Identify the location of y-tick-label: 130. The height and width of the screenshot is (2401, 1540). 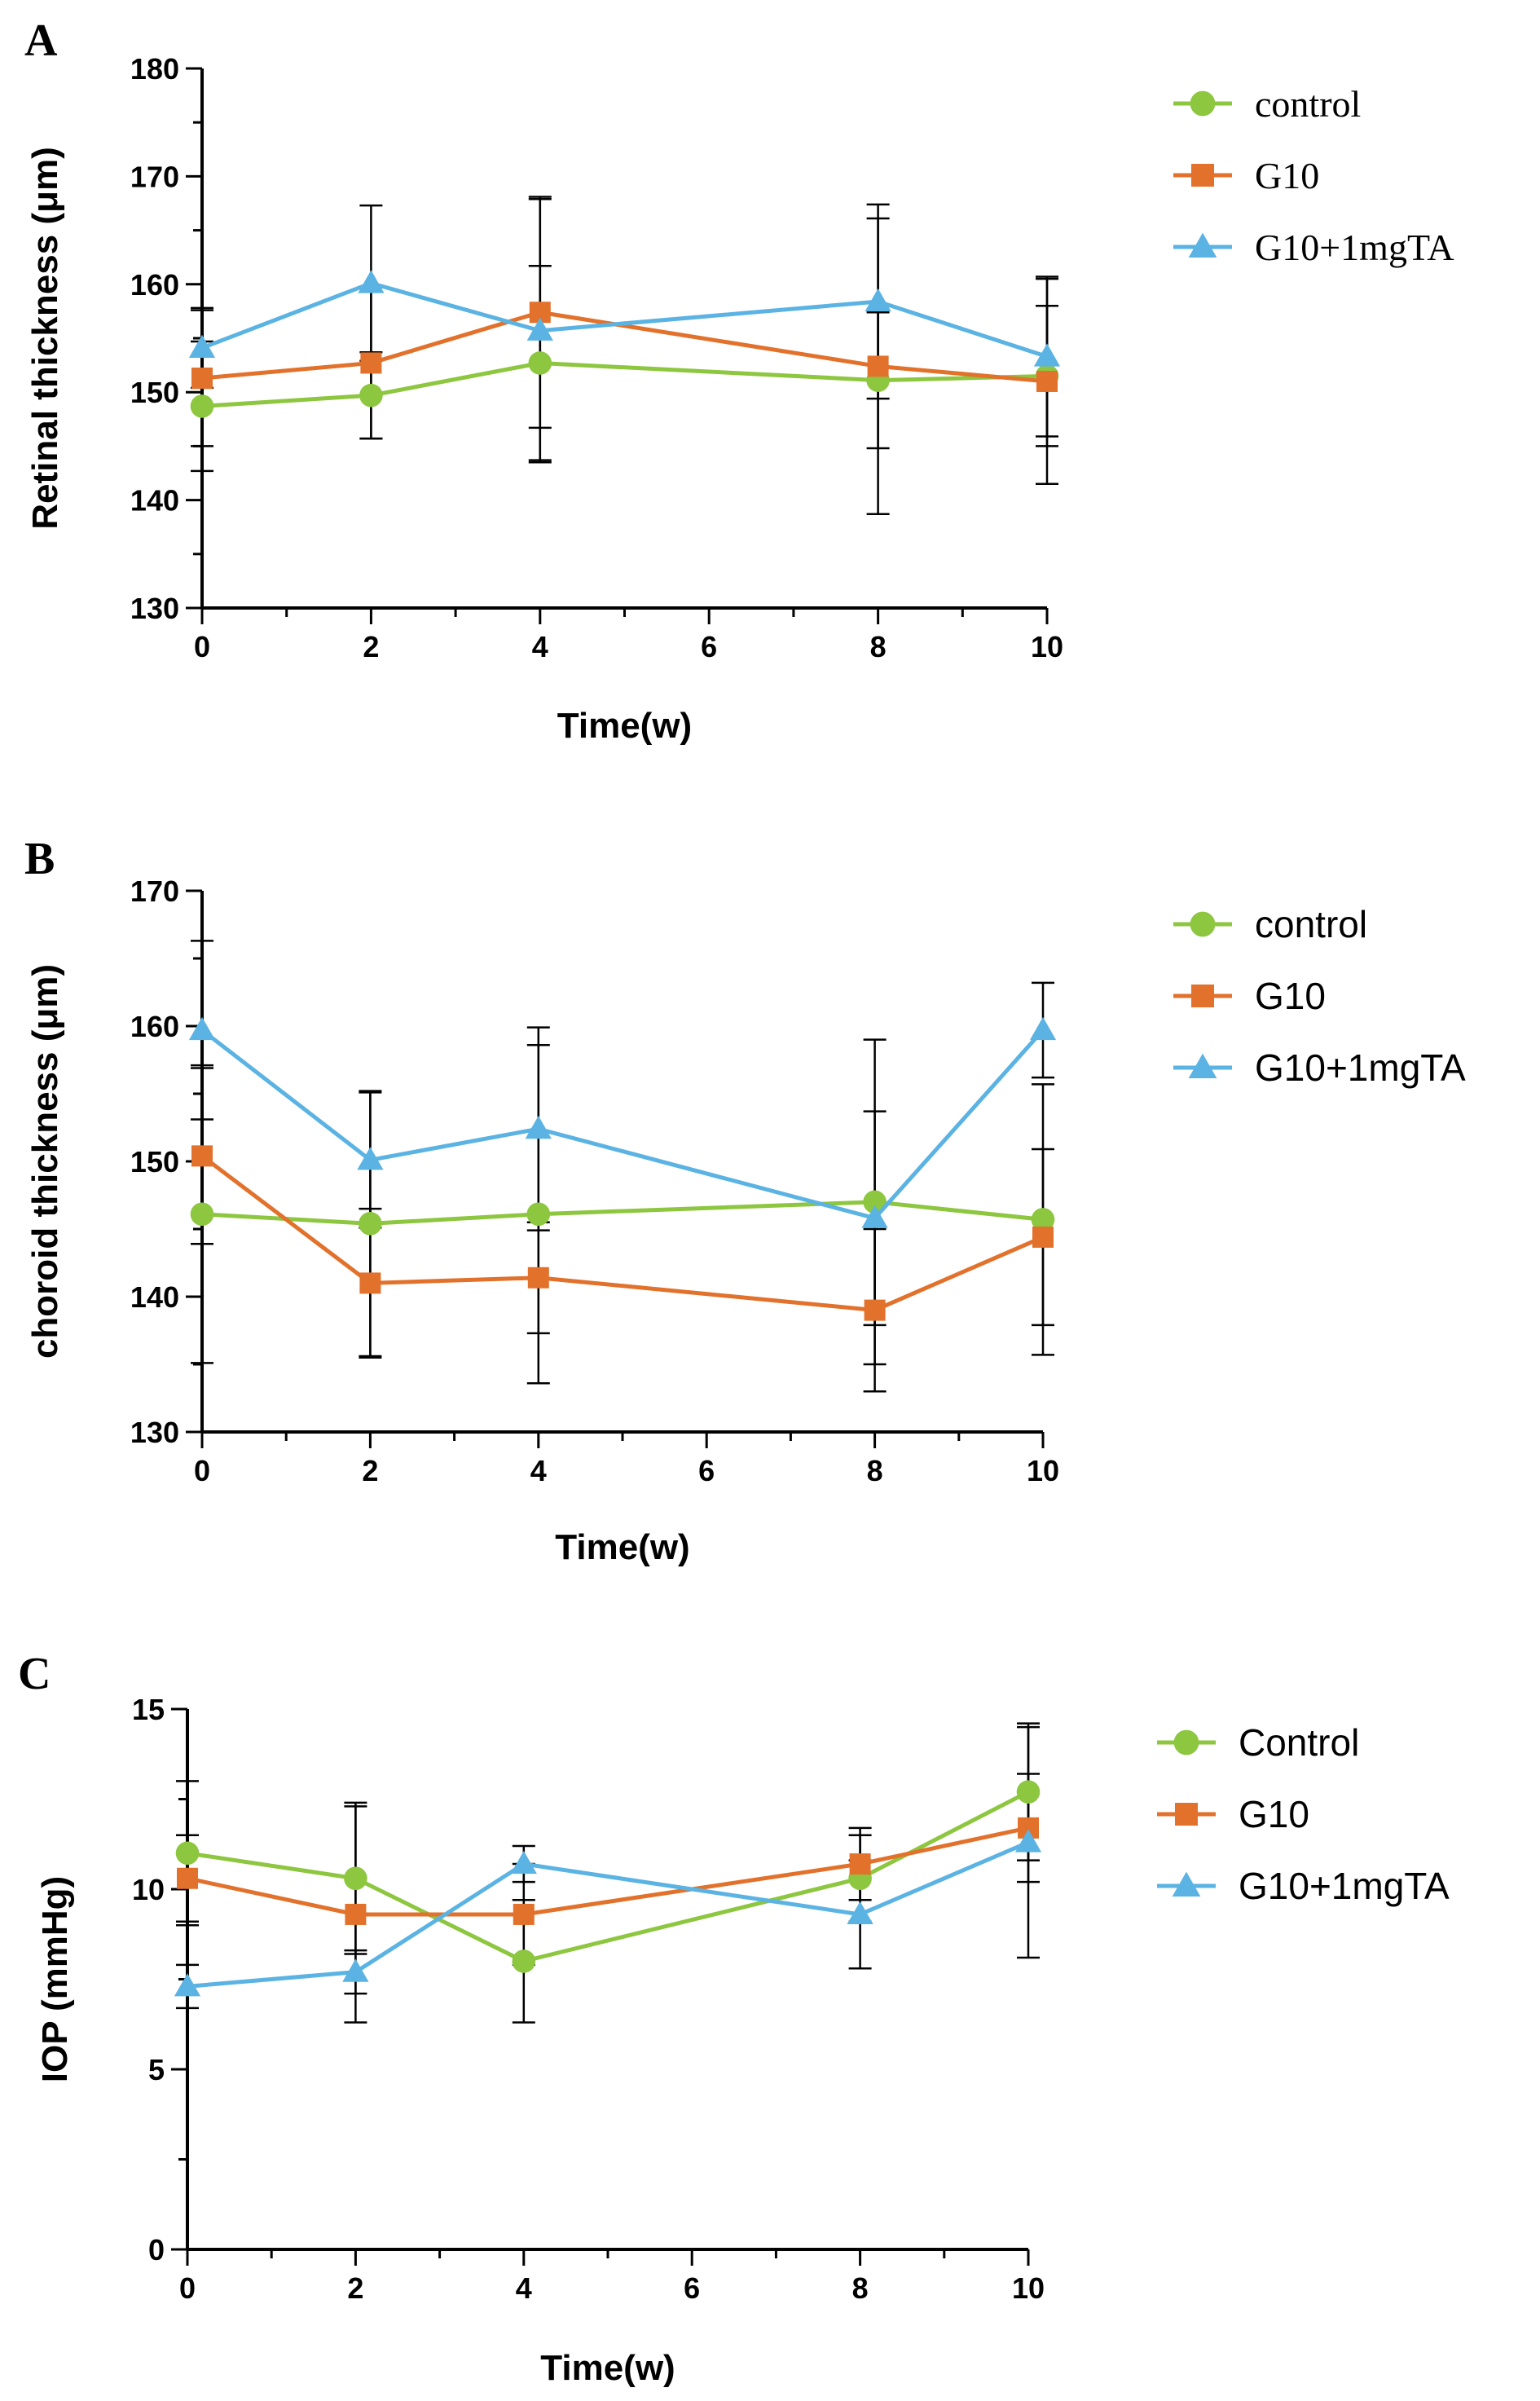
(154, 1432).